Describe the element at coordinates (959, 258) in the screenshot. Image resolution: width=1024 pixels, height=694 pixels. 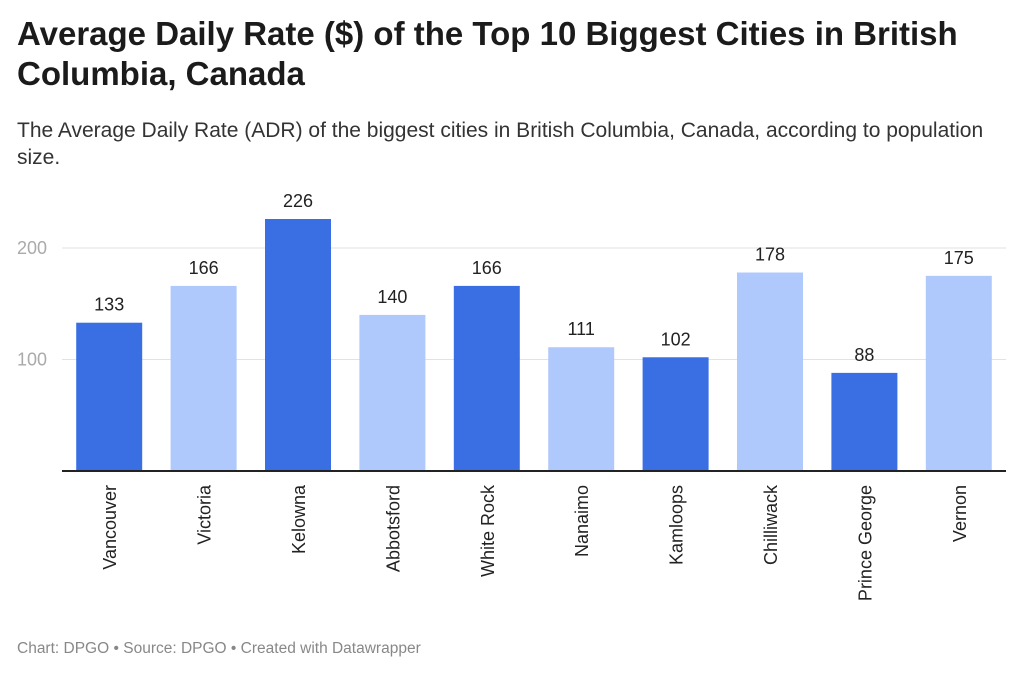
I see `bar-value-label: 175` at that location.